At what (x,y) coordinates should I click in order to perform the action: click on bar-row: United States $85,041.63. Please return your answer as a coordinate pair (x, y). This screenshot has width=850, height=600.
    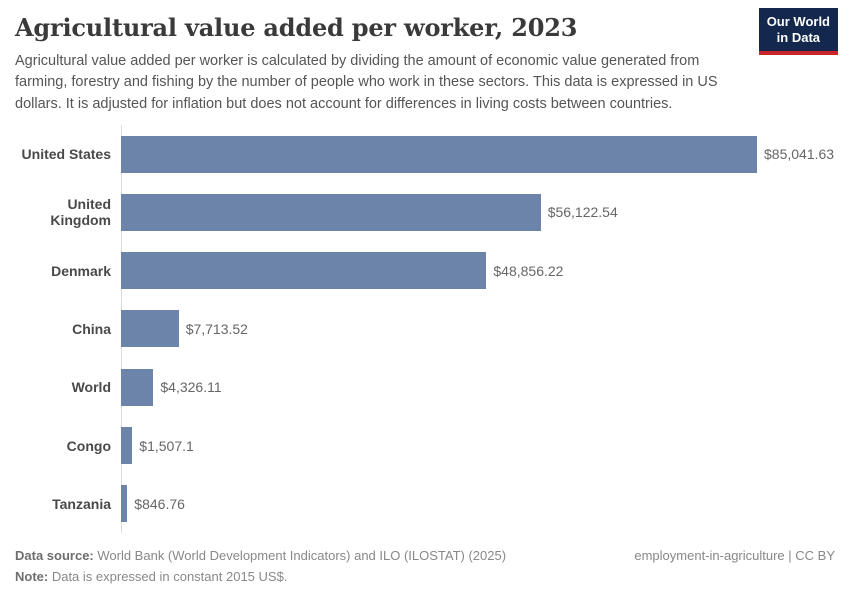
    Looking at the image, I should click on (425, 154).